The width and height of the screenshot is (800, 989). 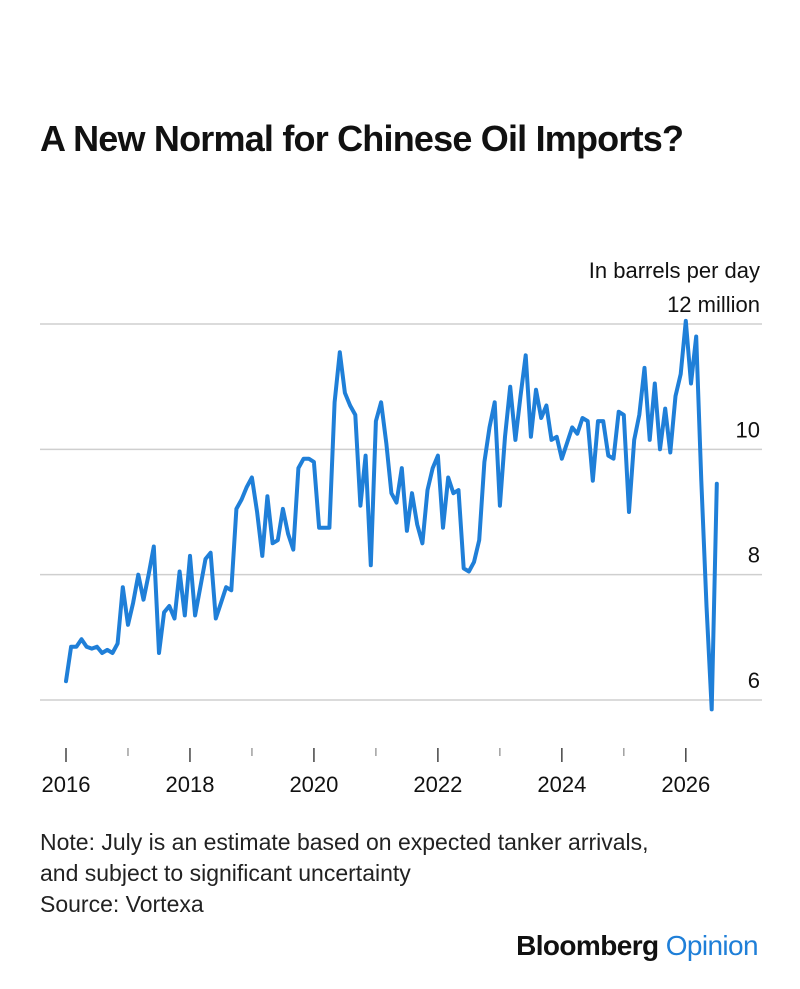 I want to click on note-line-2: and subject to significant uncertainty, so click(x=225, y=873).